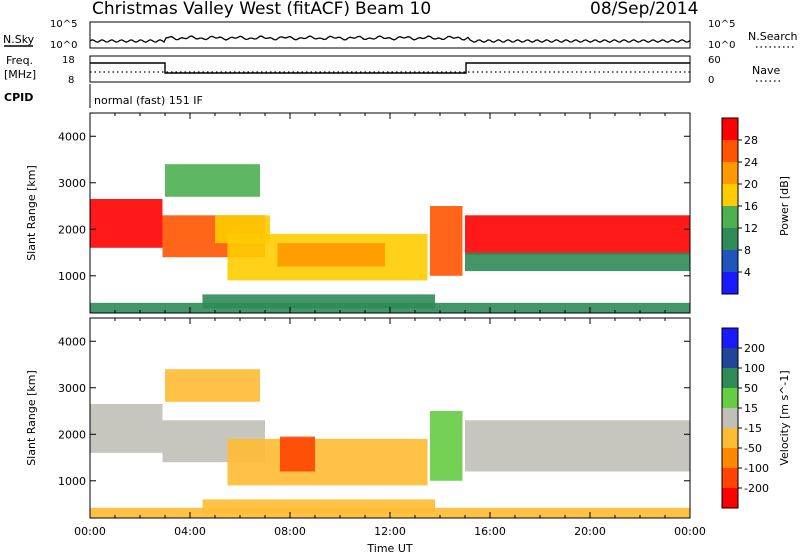 Image resolution: width=800 pixels, height=558 pixels. Describe the element at coordinates (721, 24) in the screenshot. I see `nsky-right-tick-top: 10^5` at that location.